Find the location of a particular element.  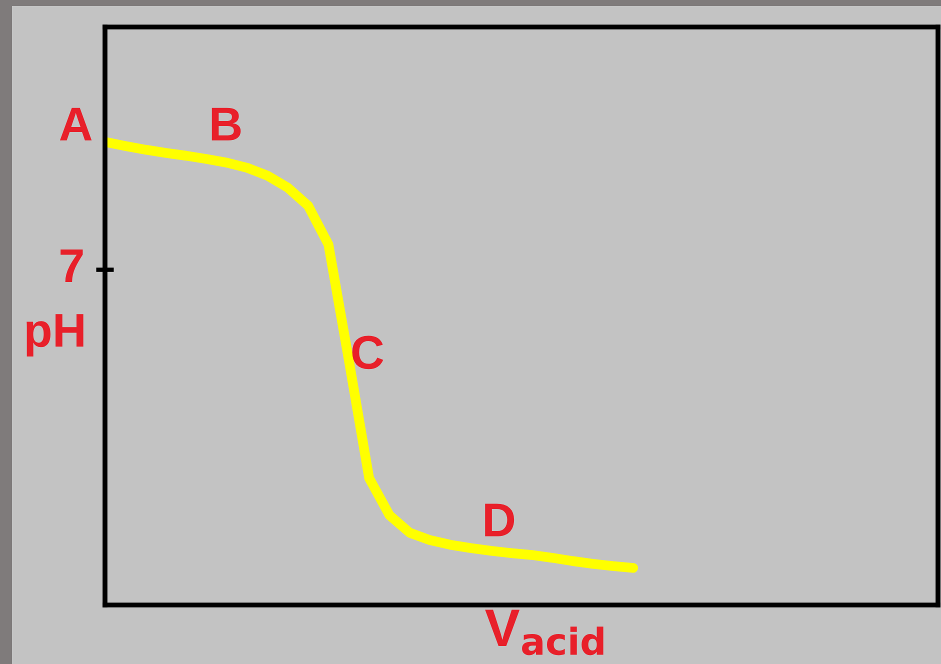

text: 7 is located at coordinates (71, 265).